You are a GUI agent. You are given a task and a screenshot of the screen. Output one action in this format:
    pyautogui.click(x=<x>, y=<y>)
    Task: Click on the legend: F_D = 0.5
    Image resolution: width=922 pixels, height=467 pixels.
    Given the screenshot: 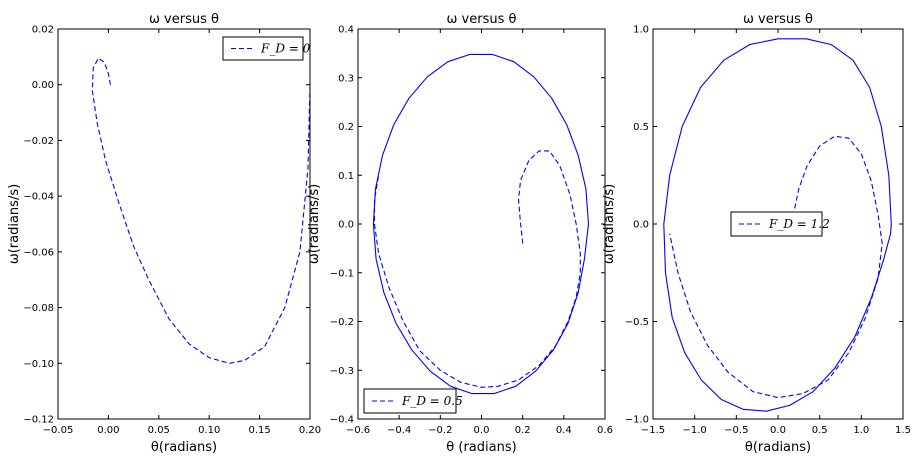 What is the action you would take?
    pyautogui.click(x=413, y=401)
    